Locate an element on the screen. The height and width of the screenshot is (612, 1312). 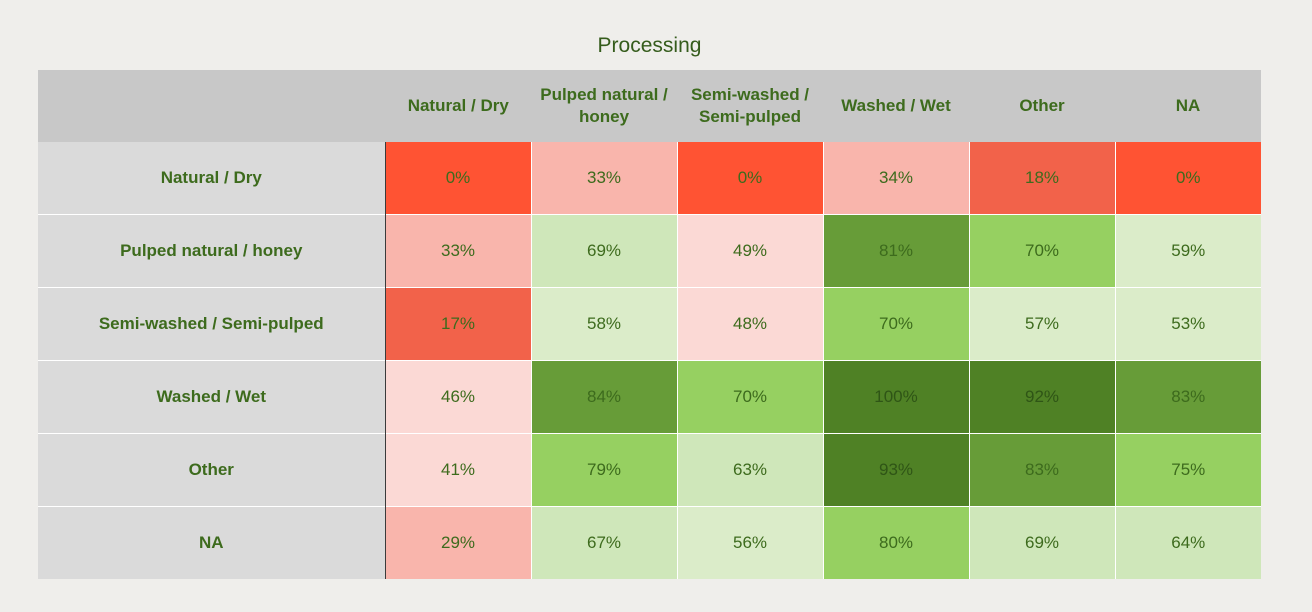
row-header: Pulped natural / honey is located at coordinates (212, 251).